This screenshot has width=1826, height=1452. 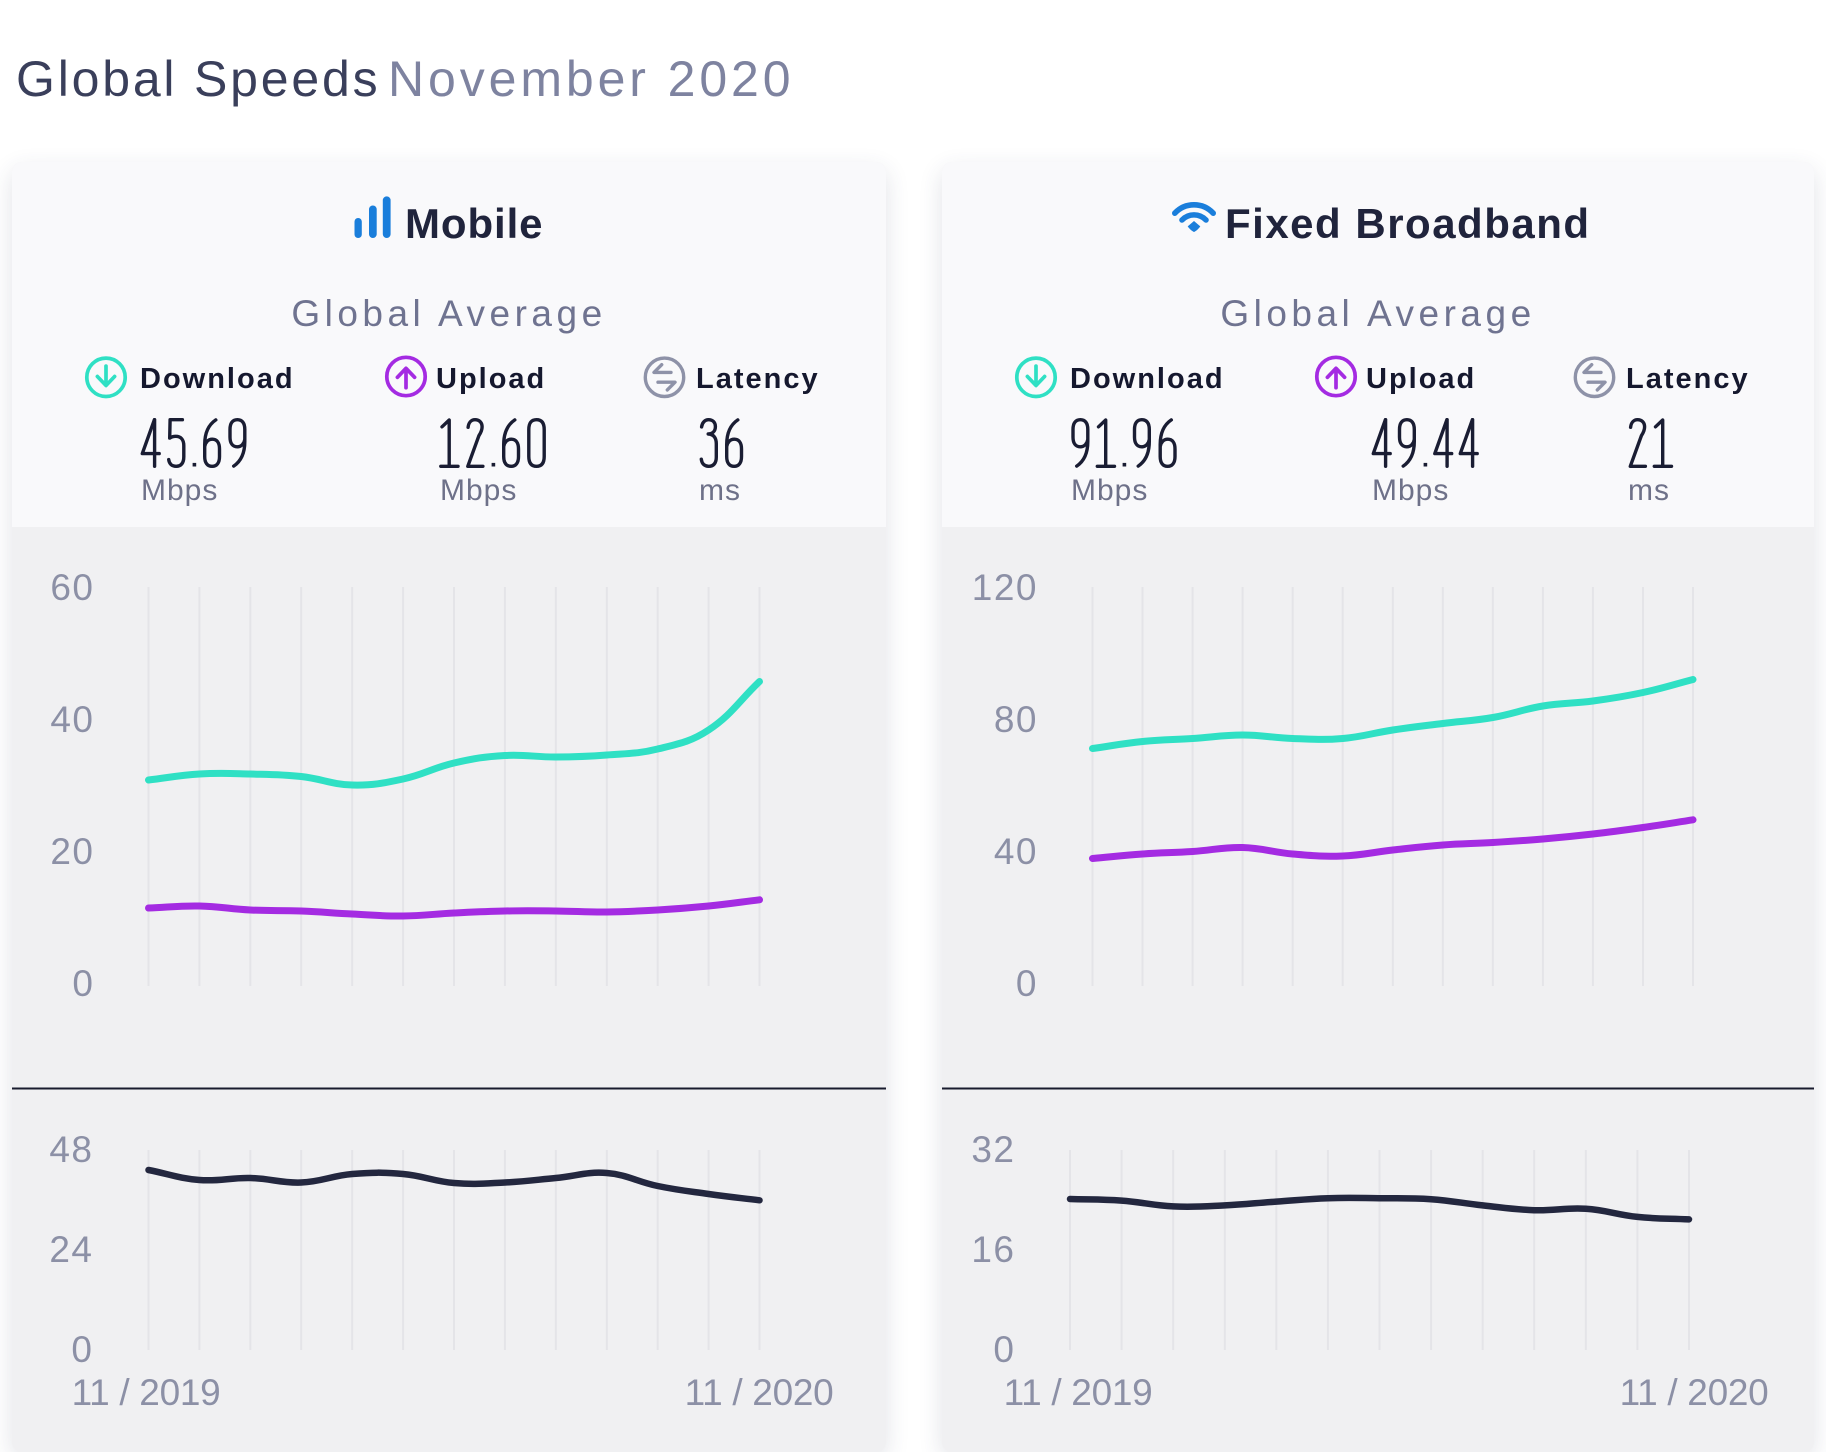 I want to click on svg-text: 32, so click(x=993, y=1149).